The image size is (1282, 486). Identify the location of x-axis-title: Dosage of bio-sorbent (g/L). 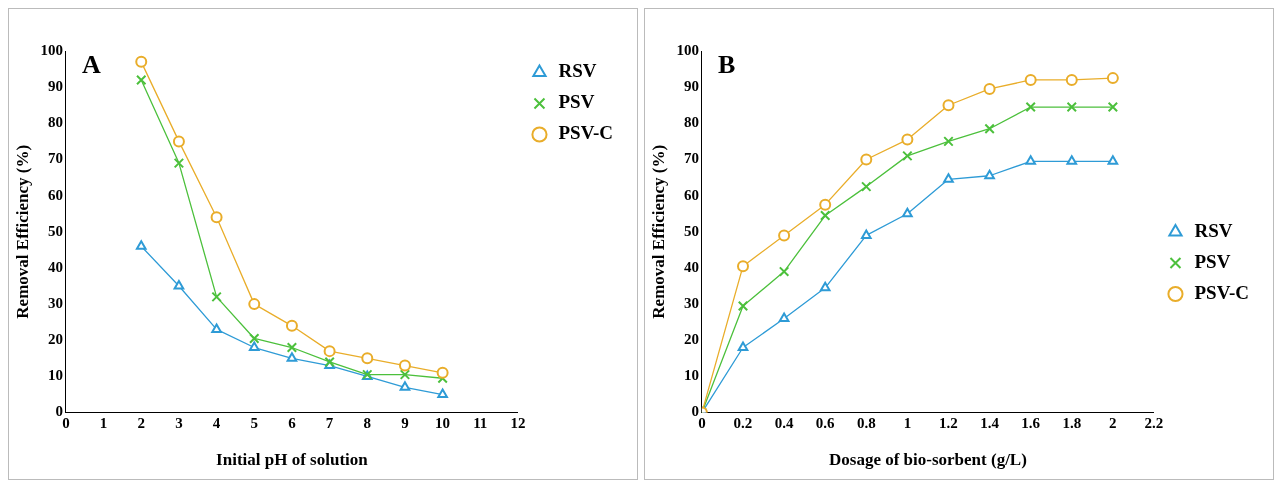
(928, 460).